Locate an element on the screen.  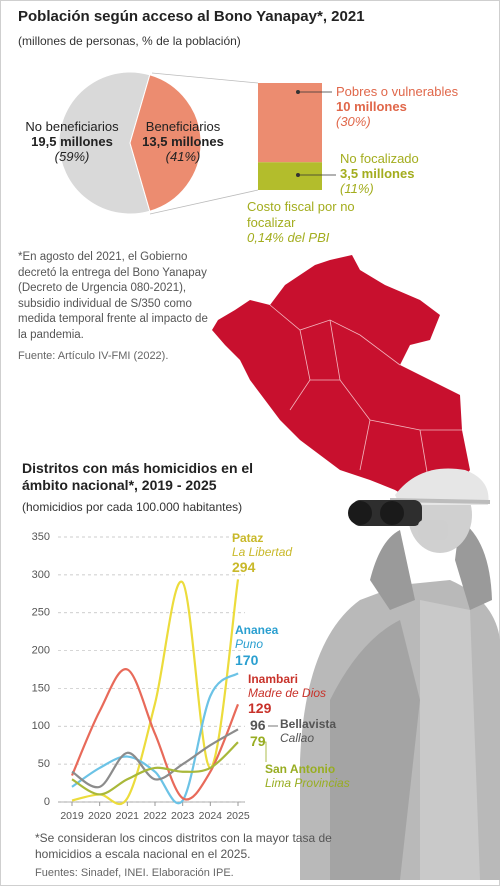
legend-label: No focalizado is located at coordinates (379, 158).